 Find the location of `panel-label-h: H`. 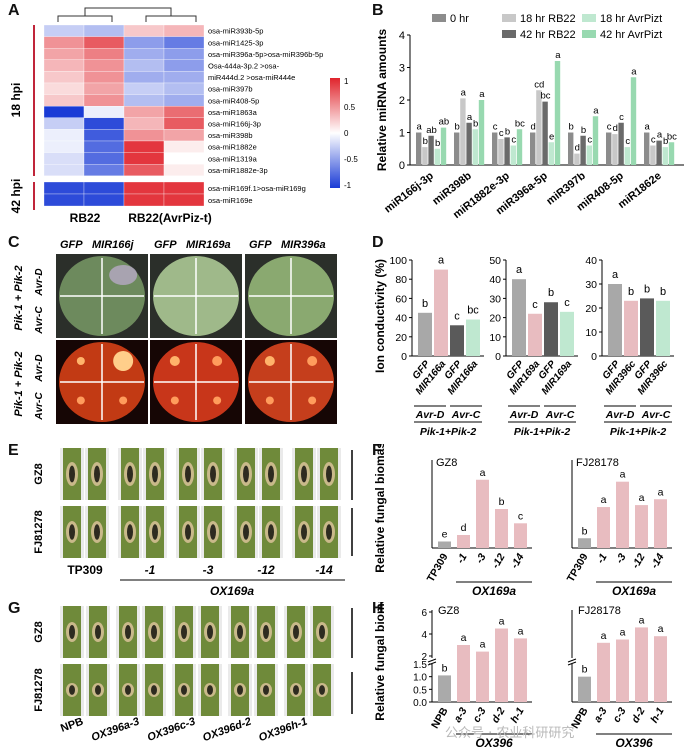

panel-label-h: H is located at coordinates (378, 608).